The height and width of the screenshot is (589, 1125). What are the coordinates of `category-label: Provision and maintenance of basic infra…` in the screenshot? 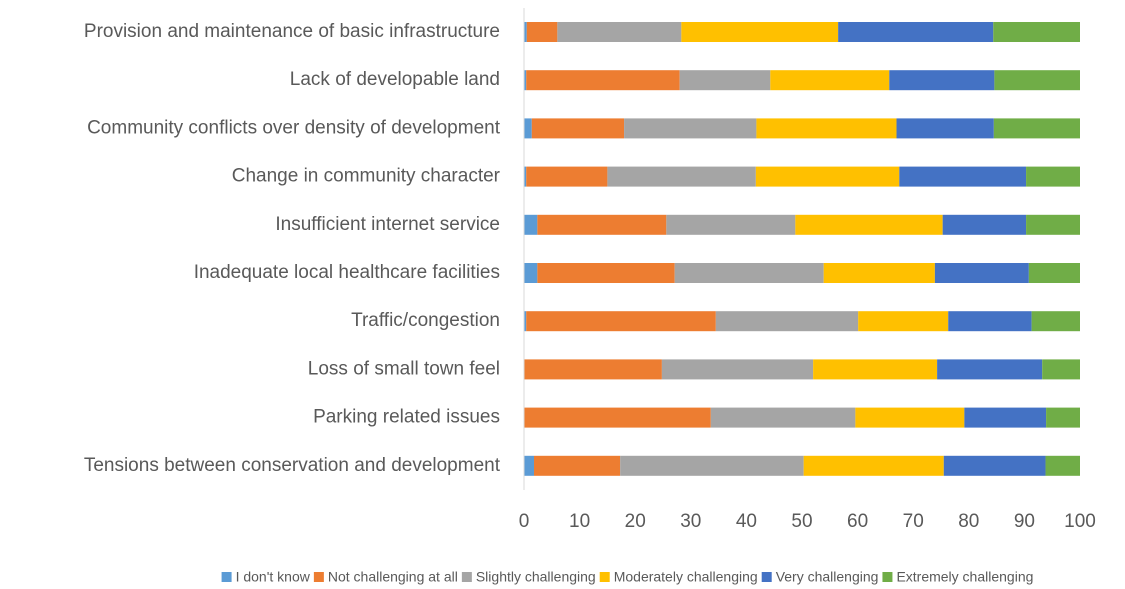 It's located at (292, 31).